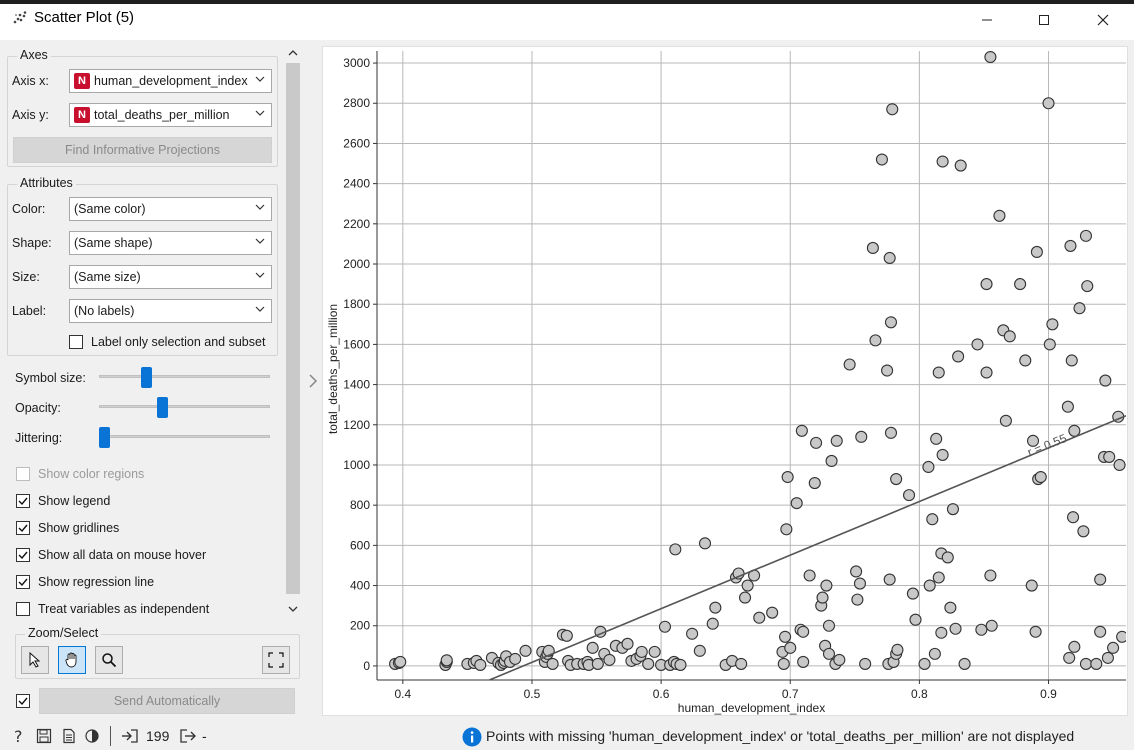 This screenshot has height=750, width=1134. What do you see at coordinates (104, 437) in the screenshot?
I see `jittering-slider` at bounding box center [104, 437].